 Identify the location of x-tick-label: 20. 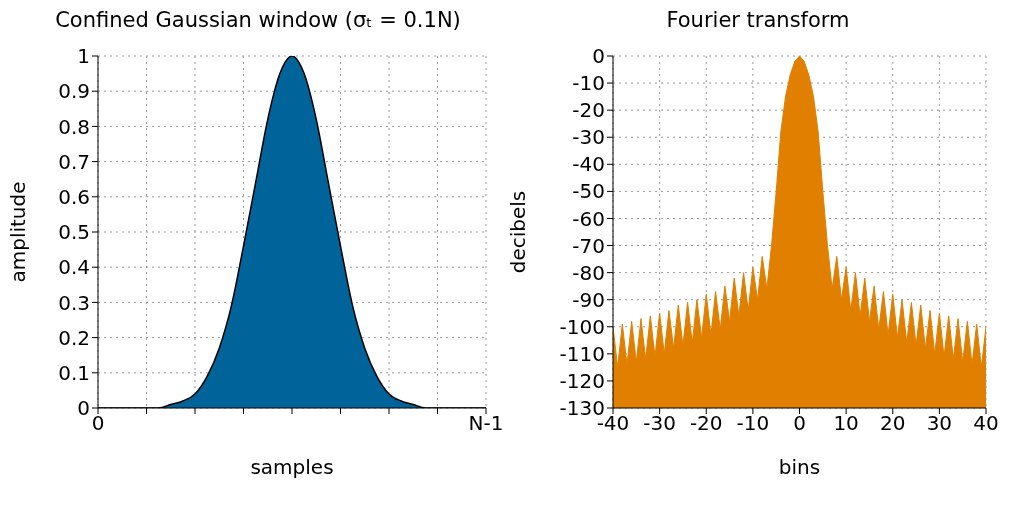
(893, 423).